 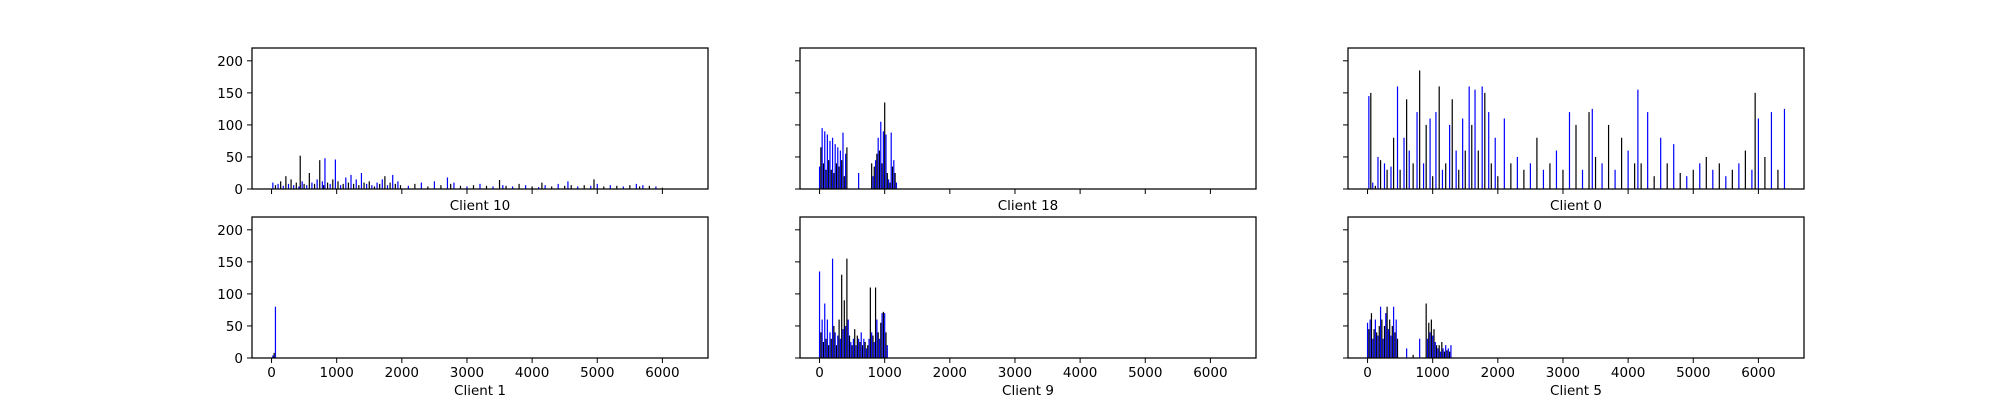 What do you see at coordinates (1563, 373) in the screenshot?
I see `x-tick-label: 3000` at bounding box center [1563, 373].